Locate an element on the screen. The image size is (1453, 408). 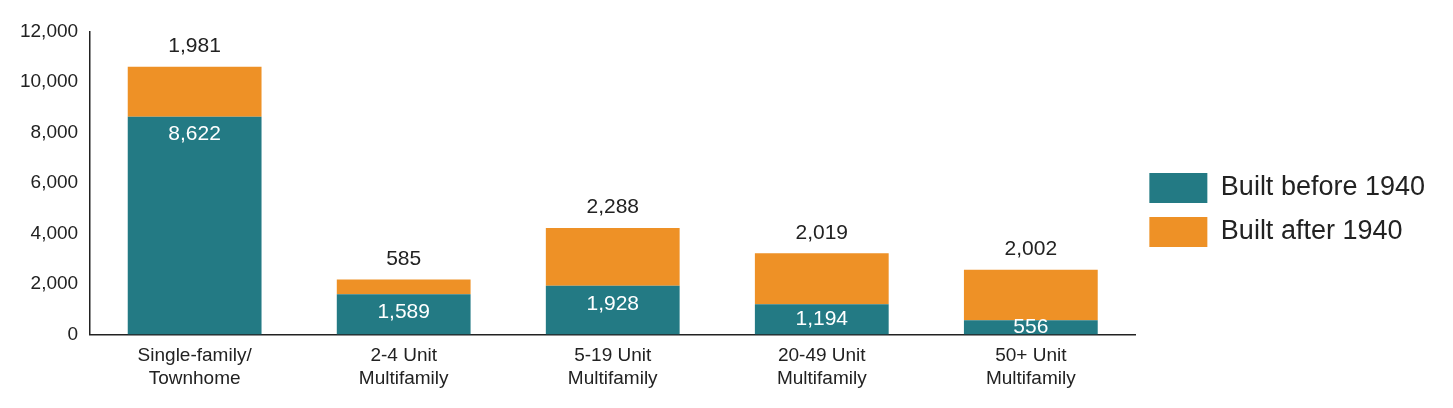
y-tick-label: 6,000 is located at coordinates (54, 182).